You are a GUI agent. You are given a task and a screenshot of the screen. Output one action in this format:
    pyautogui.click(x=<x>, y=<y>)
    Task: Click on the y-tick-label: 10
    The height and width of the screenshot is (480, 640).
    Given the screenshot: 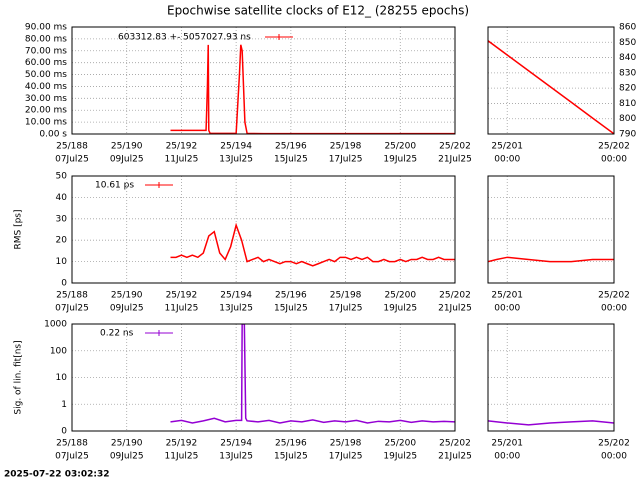 What is the action you would take?
    pyautogui.click(x=62, y=378)
    